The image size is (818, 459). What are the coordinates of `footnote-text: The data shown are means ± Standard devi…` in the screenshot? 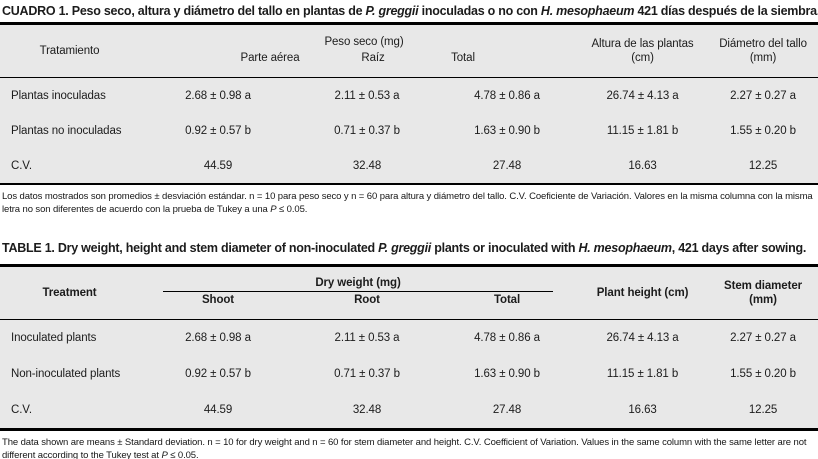 It's located at (404, 448).